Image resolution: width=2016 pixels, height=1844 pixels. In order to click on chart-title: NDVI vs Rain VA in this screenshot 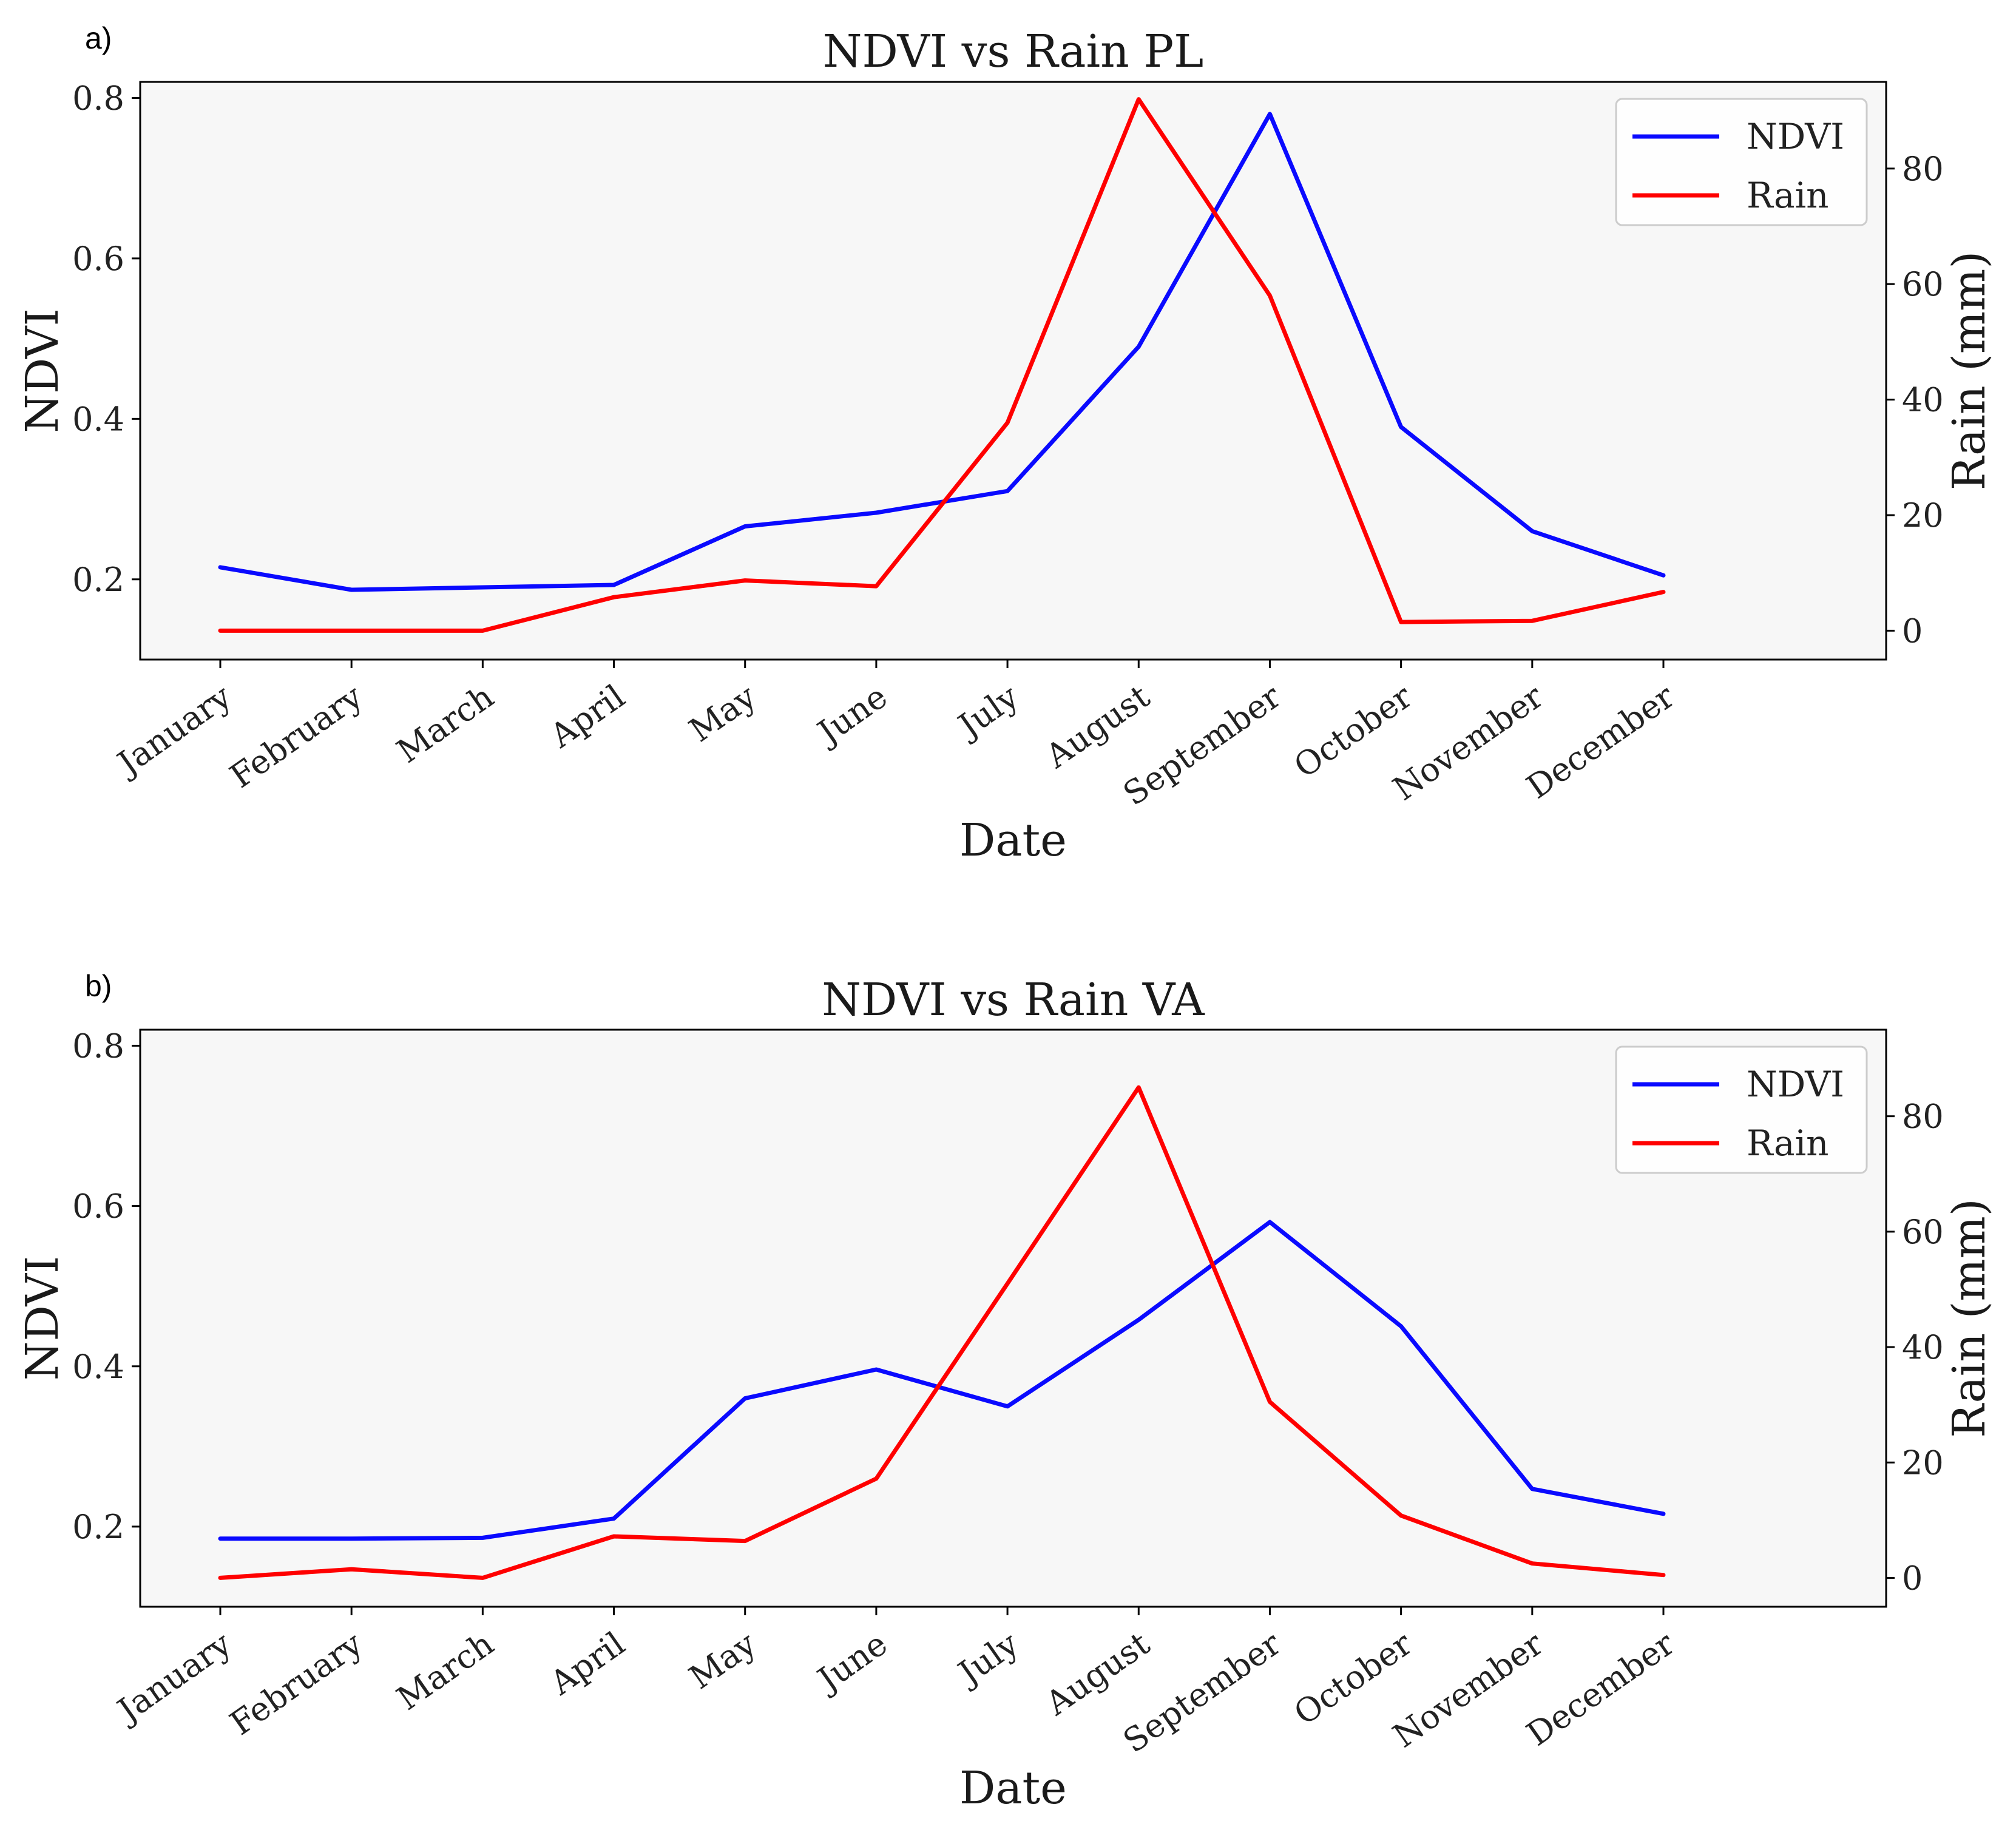, I will do `click(1014, 1000)`.